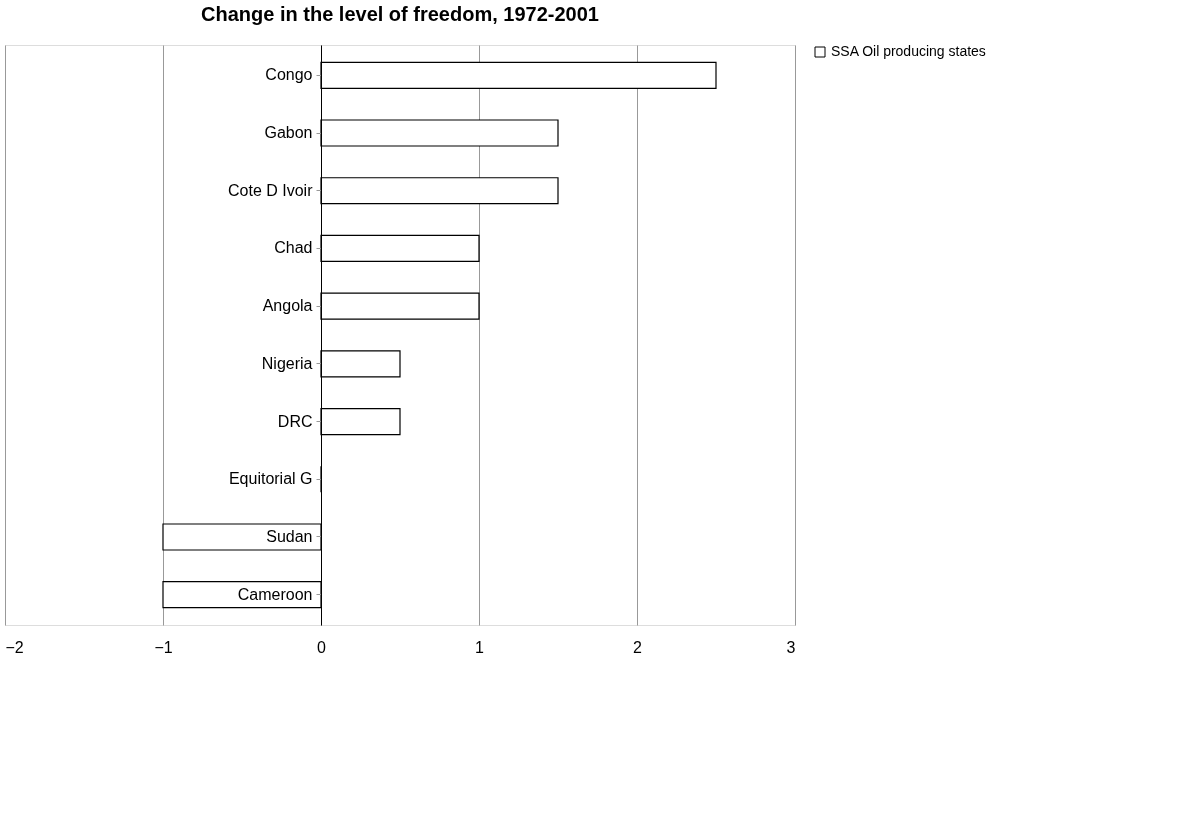 The height and width of the screenshot is (831, 1184). What do you see at coordinates (270, 479) in the screenshot?
I see `y-tick-label: Equitorial G` at bounding box center [270, 479].